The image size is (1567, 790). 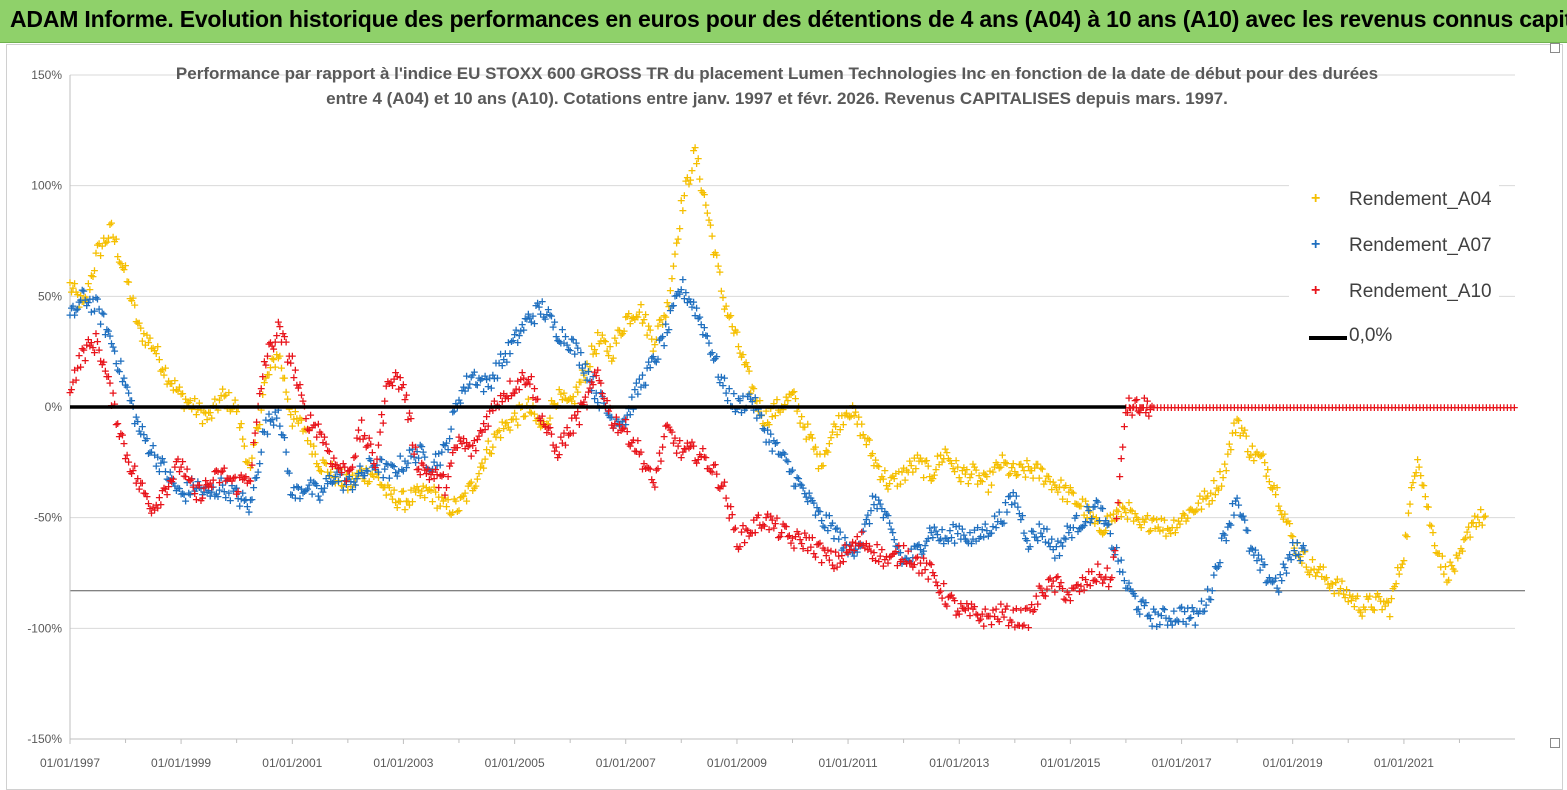 I want to click on legend-item-a10: + Rendement_A10, so click(x=1394, y=294).